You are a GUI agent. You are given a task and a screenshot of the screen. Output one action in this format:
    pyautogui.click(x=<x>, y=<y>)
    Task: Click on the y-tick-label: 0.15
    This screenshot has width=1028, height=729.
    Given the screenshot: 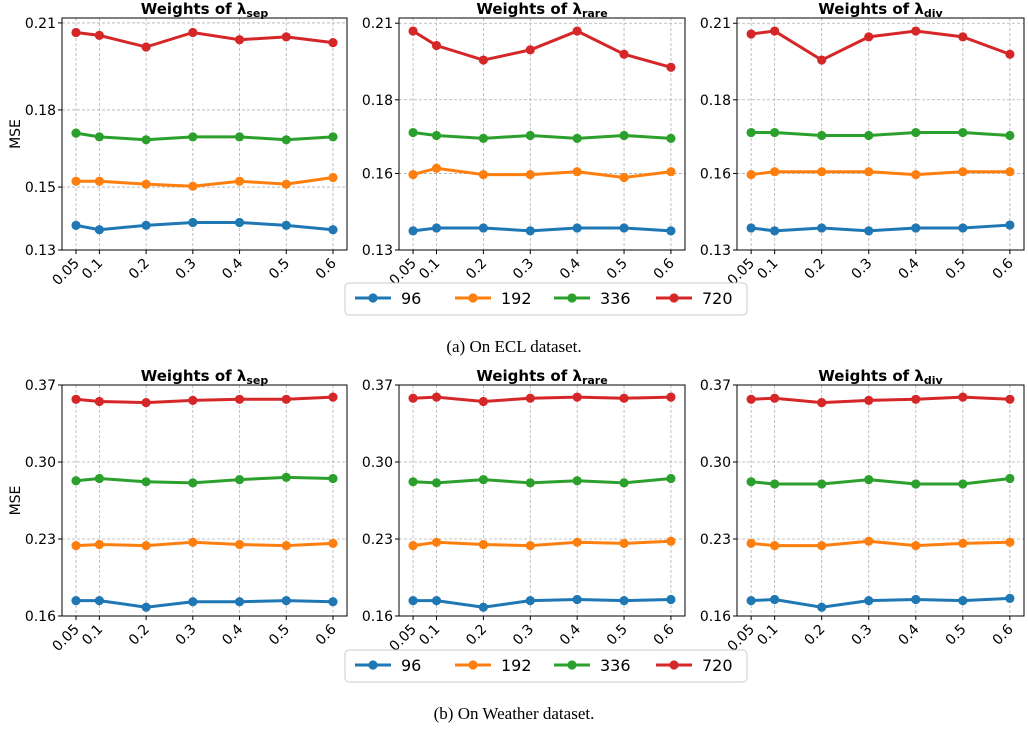 What is the action you would take?
    pyautogui.click(x=40, y=188)
    